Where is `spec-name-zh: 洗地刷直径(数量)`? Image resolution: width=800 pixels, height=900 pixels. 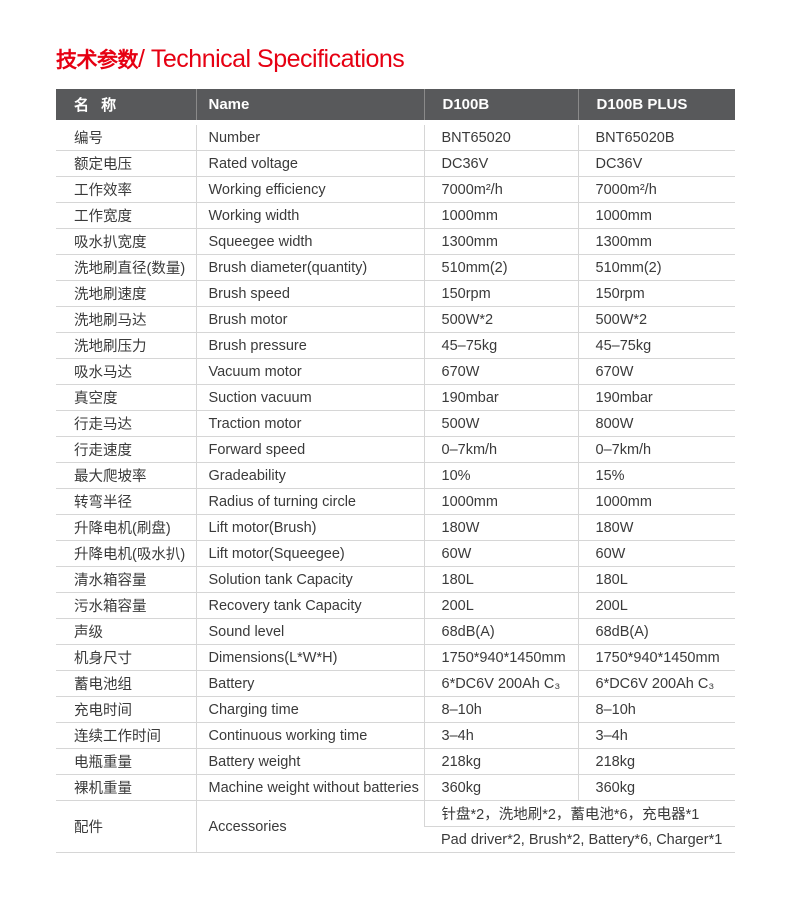 spec-name-zh: 洗地刷直径(数量) is located at coordinates (126, 267).